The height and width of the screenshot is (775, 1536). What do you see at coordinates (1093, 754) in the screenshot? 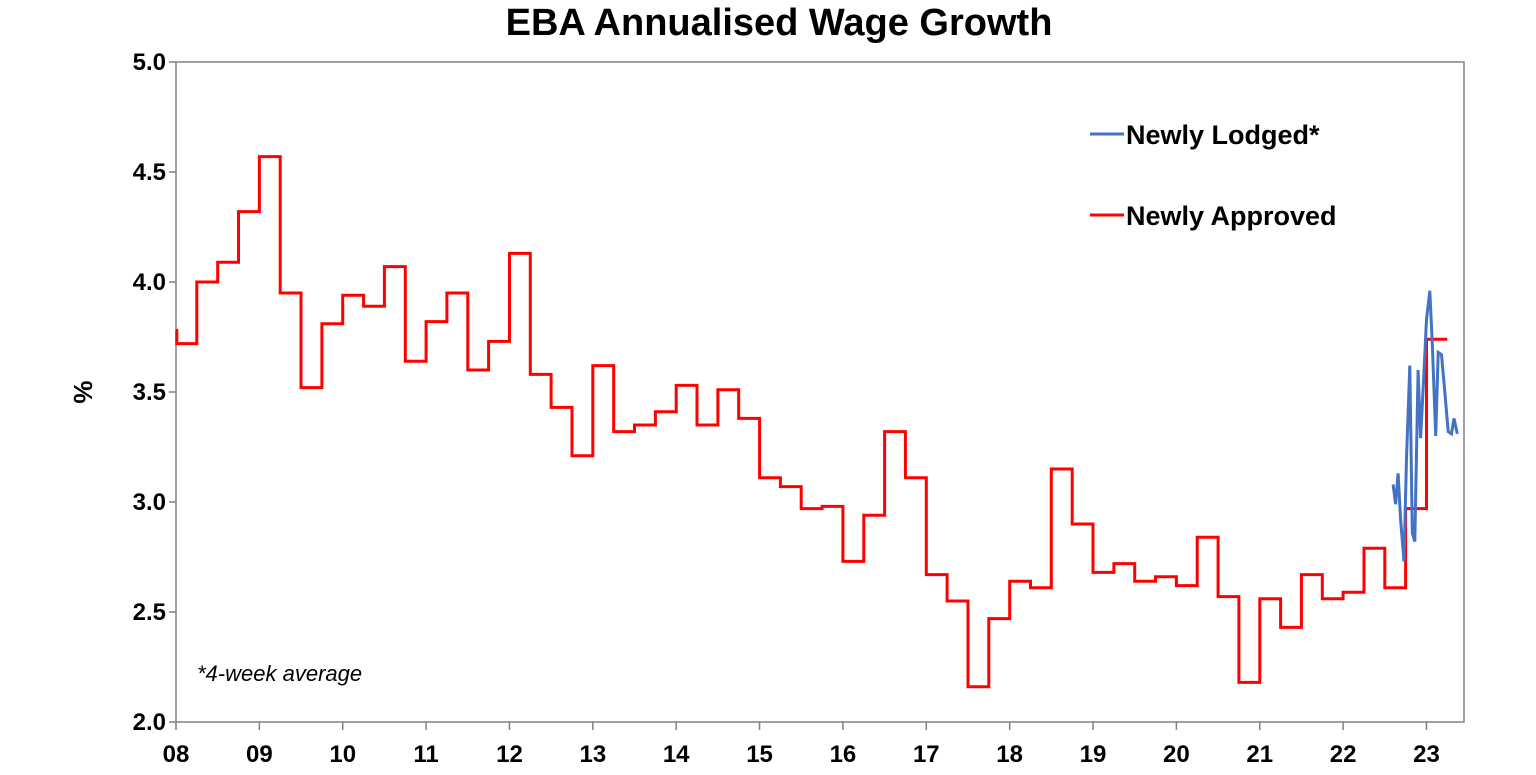
I see `x-tick-label: 19` at bounding box center [1093, 754].